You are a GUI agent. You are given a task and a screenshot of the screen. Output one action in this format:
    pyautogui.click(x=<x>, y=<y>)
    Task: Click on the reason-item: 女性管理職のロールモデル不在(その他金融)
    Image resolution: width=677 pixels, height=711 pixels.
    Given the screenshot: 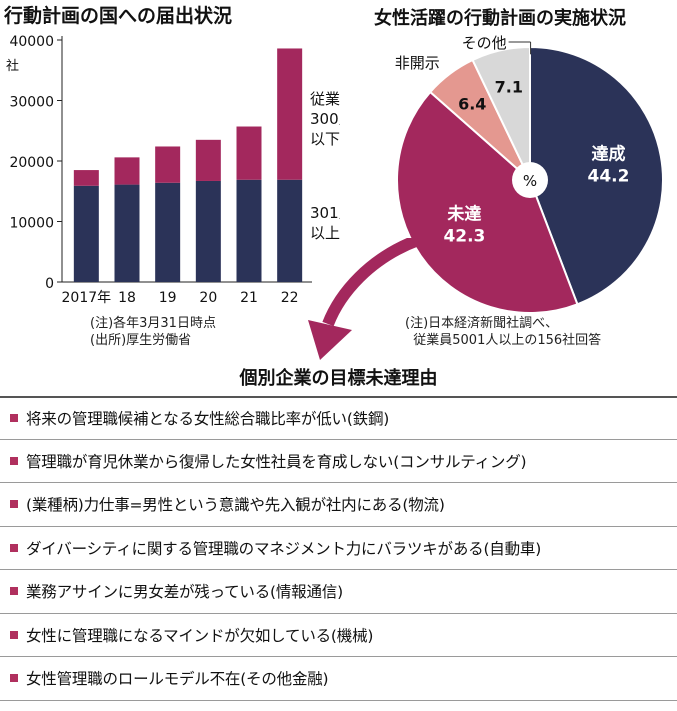 What is the action you would take?
    pyautogui.click(x=338, y=679)
    